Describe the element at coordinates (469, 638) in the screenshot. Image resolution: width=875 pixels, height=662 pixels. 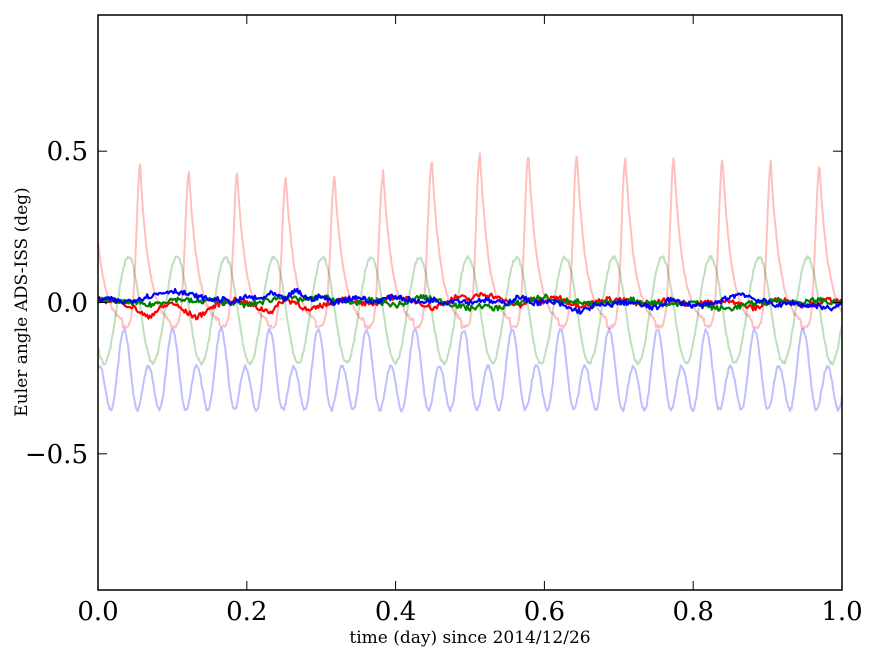
I see `x-axis-label: time (day) since 2014/12/26` at that location.